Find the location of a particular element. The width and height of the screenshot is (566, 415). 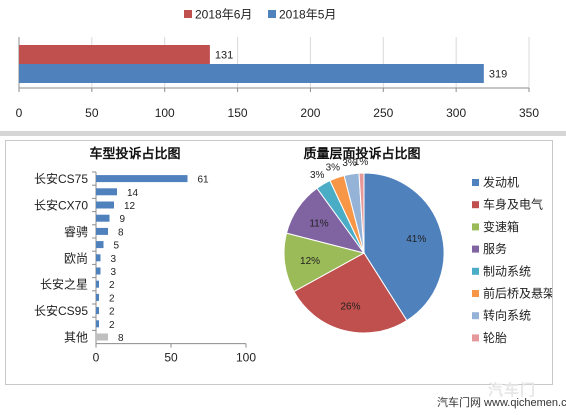

left-data-label-3: 9 is located at coordinates (123, 219).